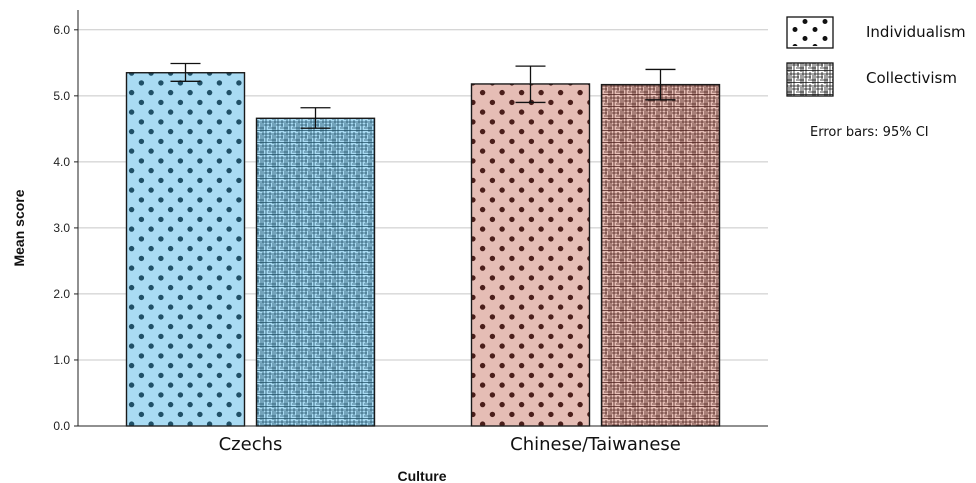 This screenshot has height=483, width=976. What do you see at coordinates (595, 444) in the screenshot?
I see `x-category-label: Chinese/Taiwanese` at bounding box center [595, 444].